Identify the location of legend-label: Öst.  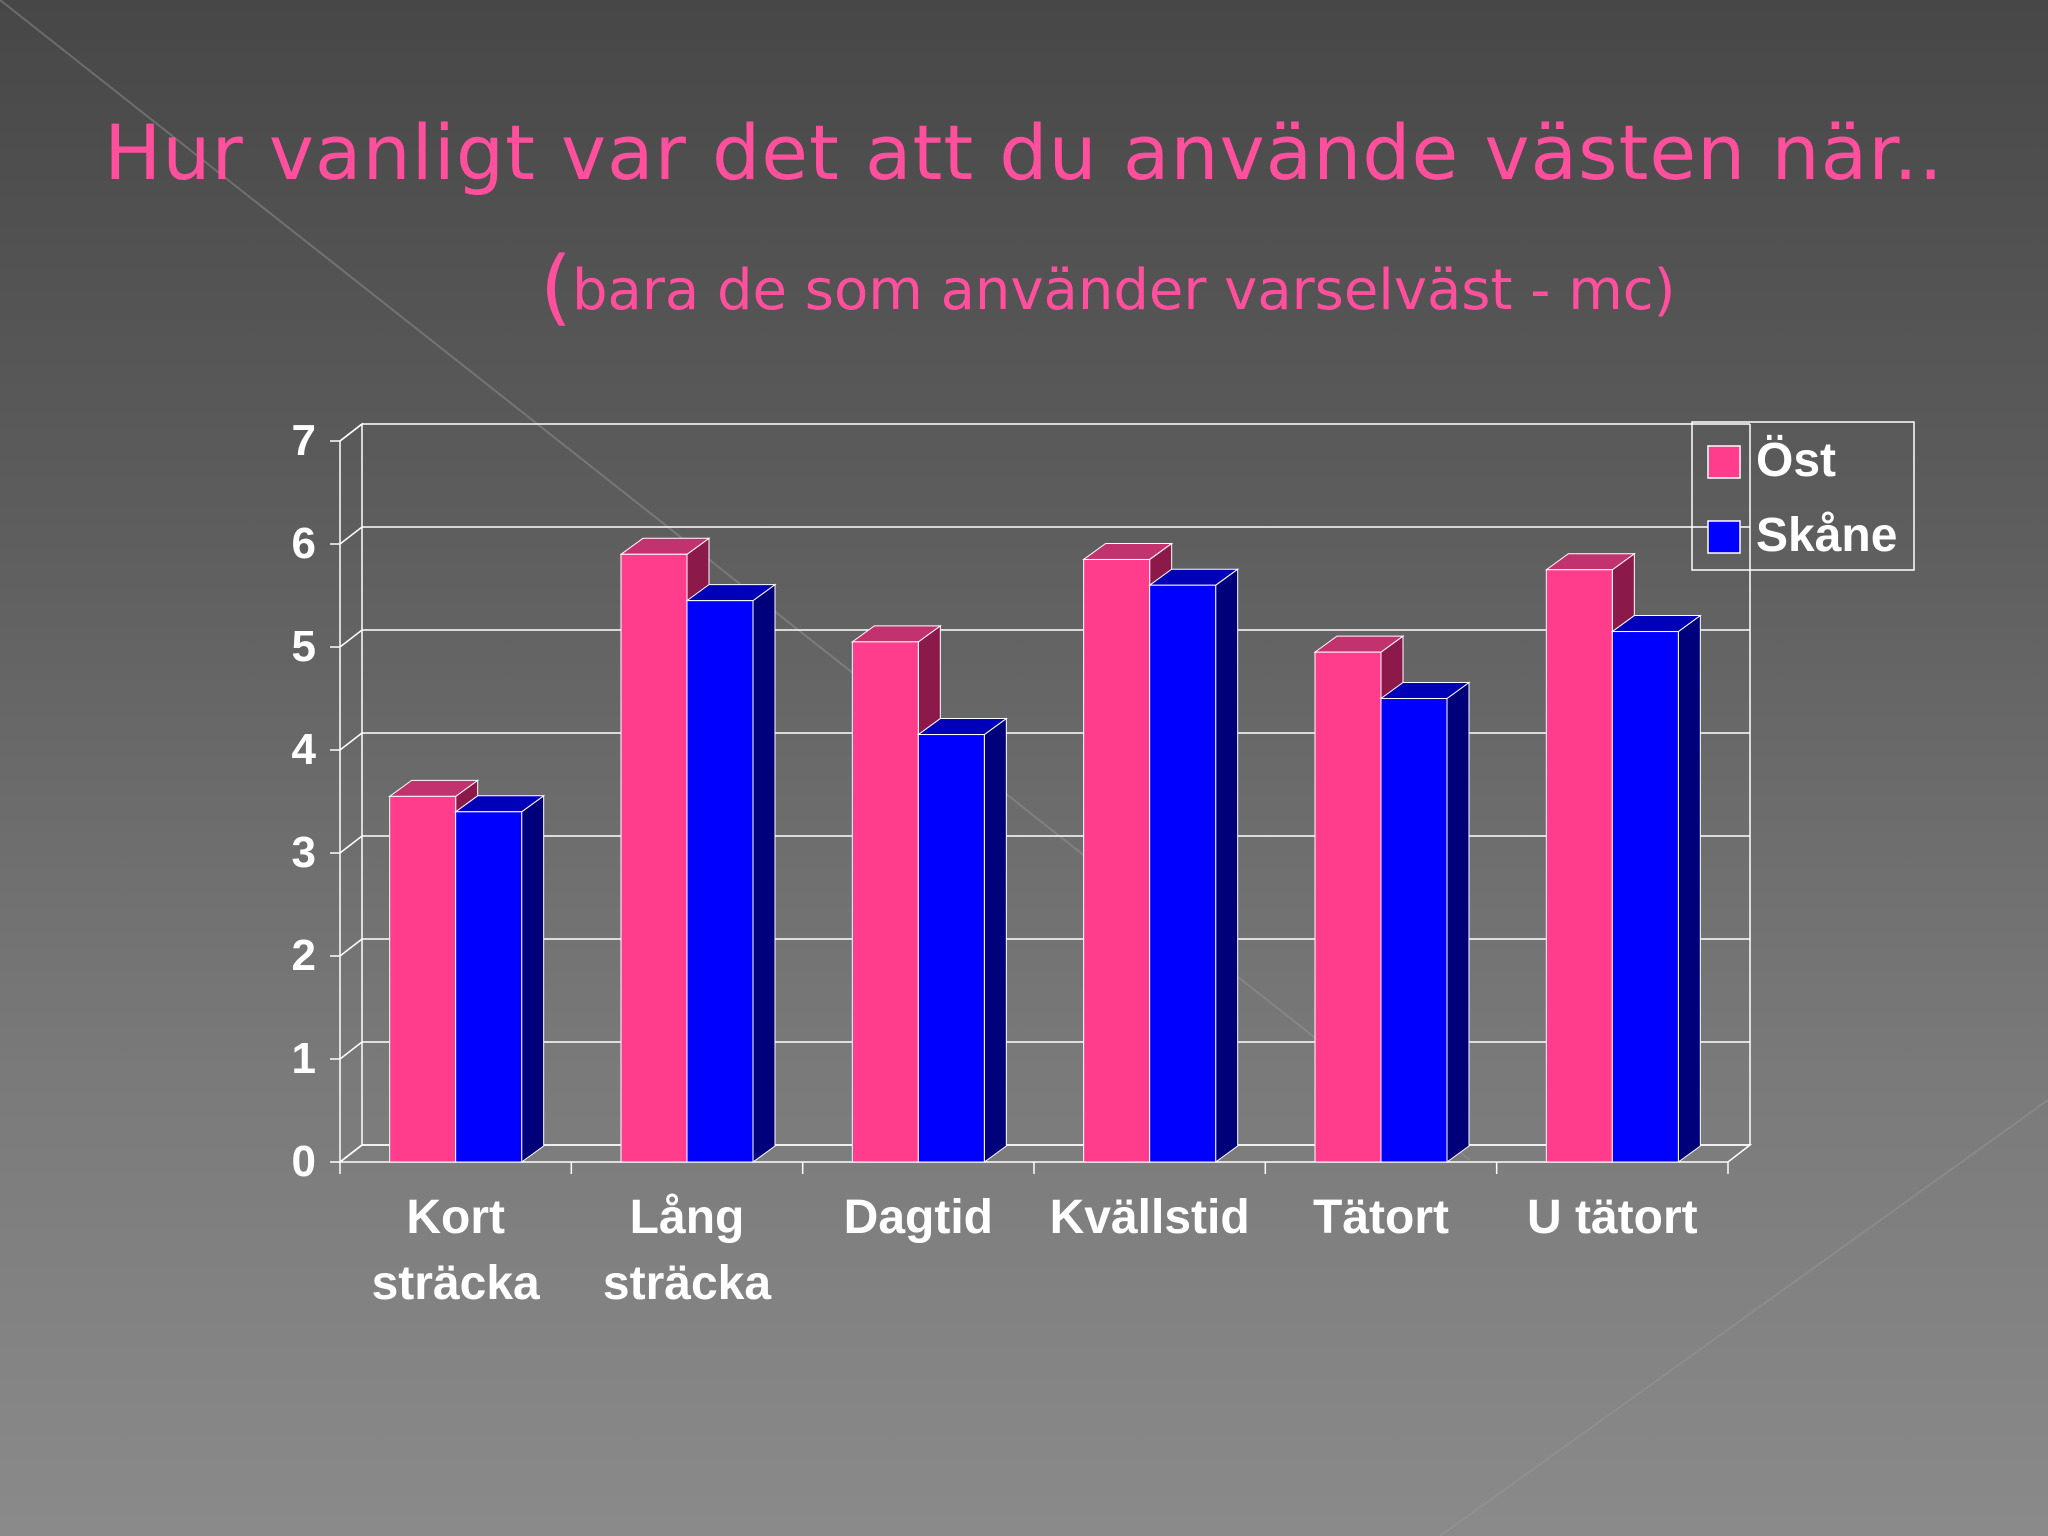
(1796, 460).